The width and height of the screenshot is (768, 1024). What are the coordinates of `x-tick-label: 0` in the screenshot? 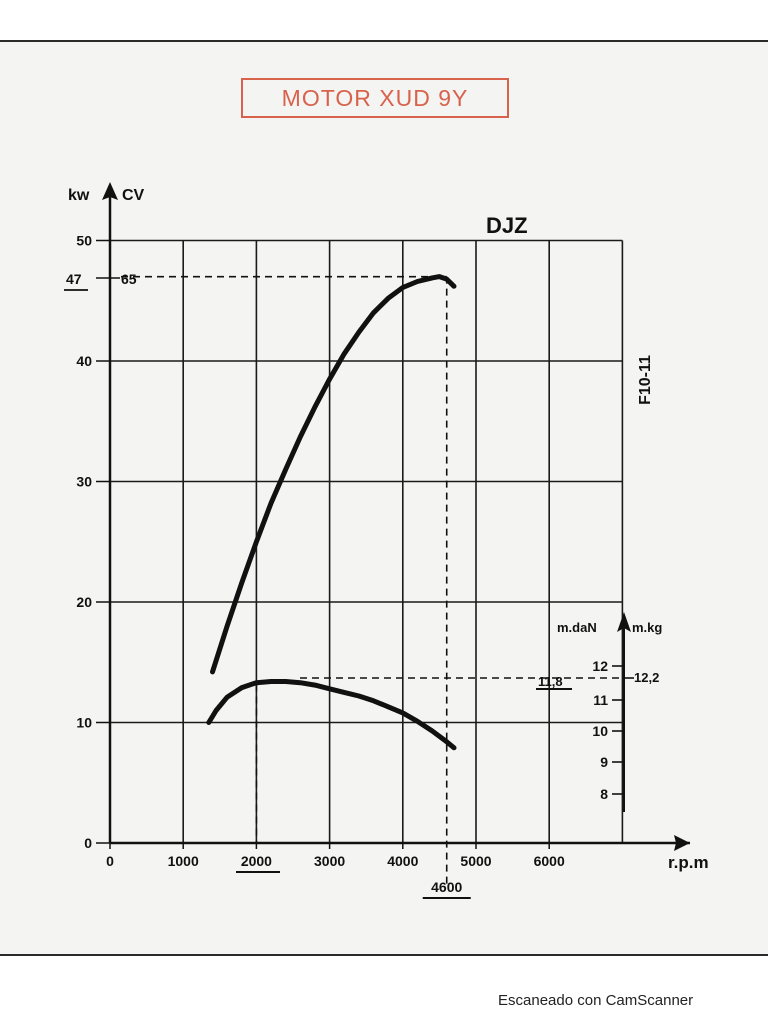 It's located at (110, 861).